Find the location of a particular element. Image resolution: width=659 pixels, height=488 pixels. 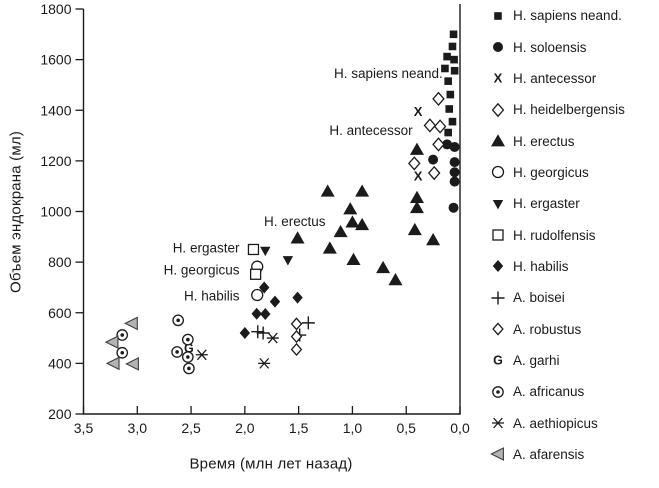

legend-label: H. rudolfensis is located at coordinates (554, 235).